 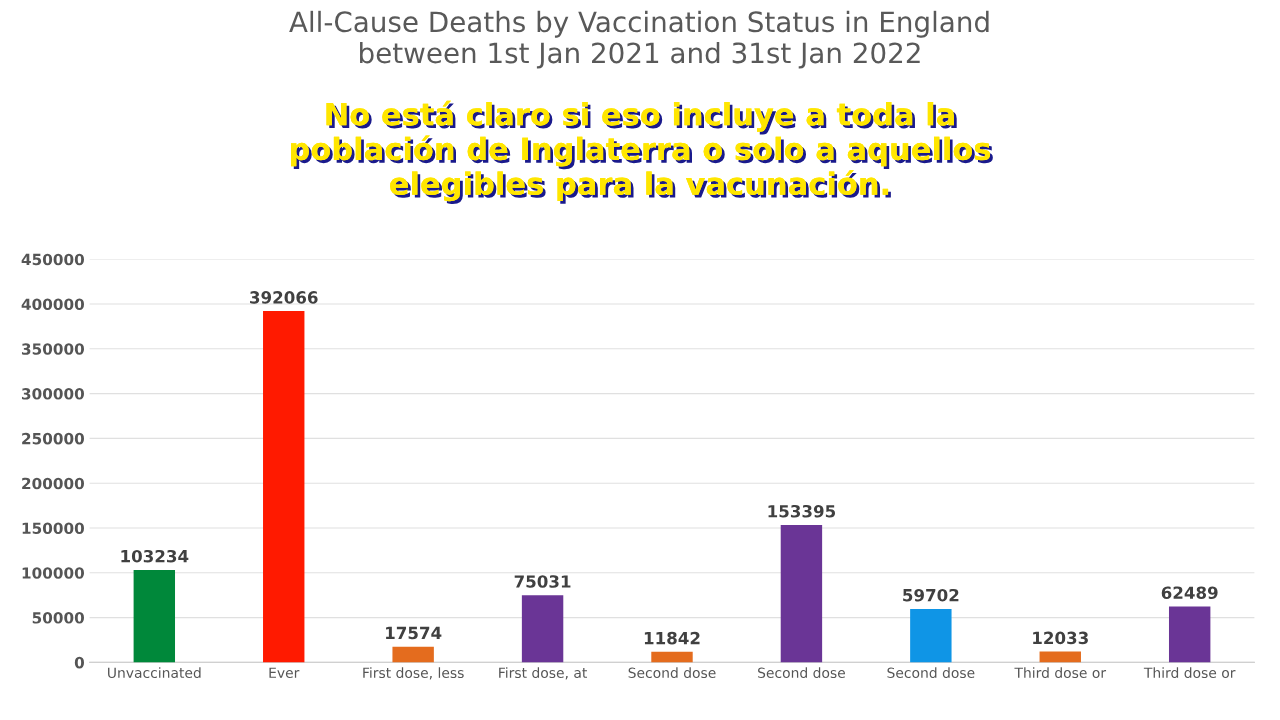 I want to click on data-label: 62489, so click(x=1189, y=593).